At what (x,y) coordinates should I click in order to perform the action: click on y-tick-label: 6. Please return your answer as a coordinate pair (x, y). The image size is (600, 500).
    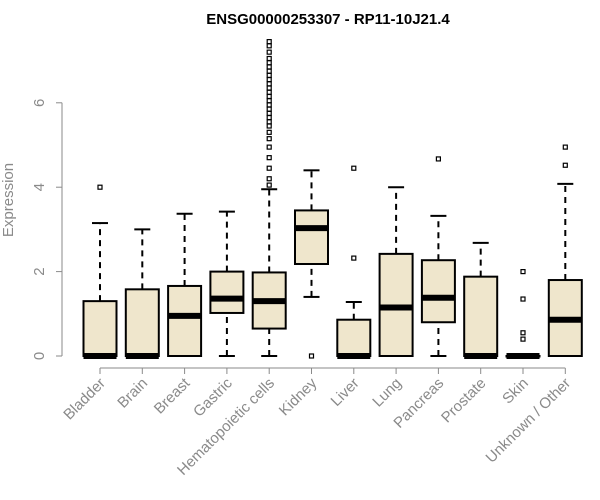
    Looking at the image, I should click on (39, 103).